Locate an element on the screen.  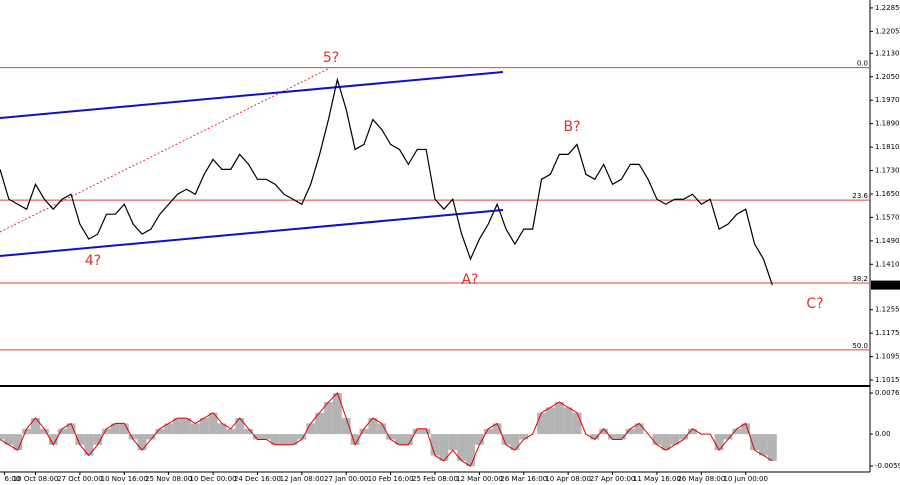
y-tick-label: 1.1255 is located at coordinates (887, 310).